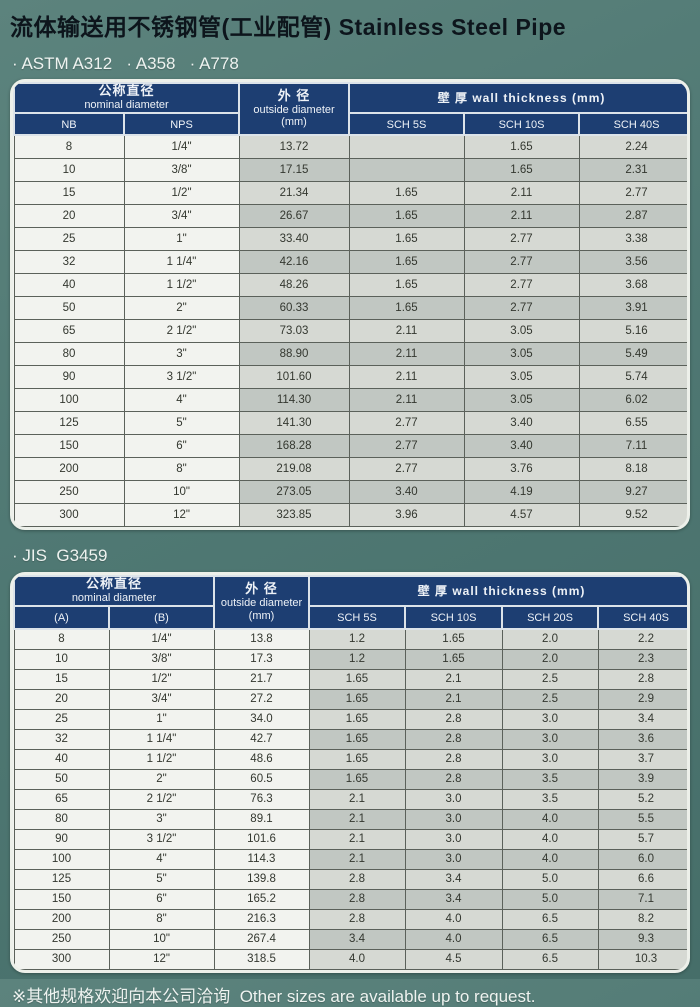 Image resolution: width=700 pixels, height=1007 pixels. I want to click on table-cell: 2", so click(181, 307).